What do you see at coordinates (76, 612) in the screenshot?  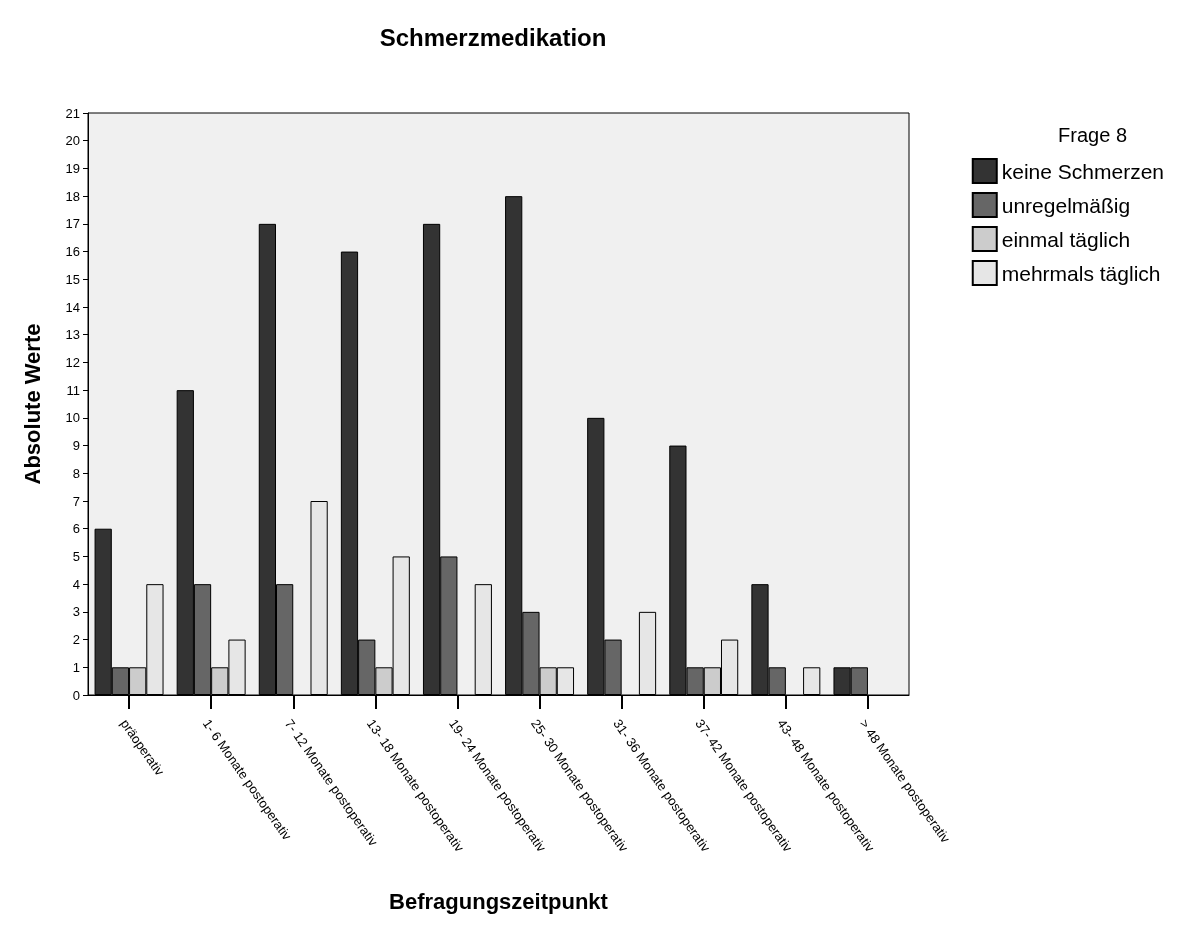 I see `y-tick-label: 3` at bounding box center [76, 612].